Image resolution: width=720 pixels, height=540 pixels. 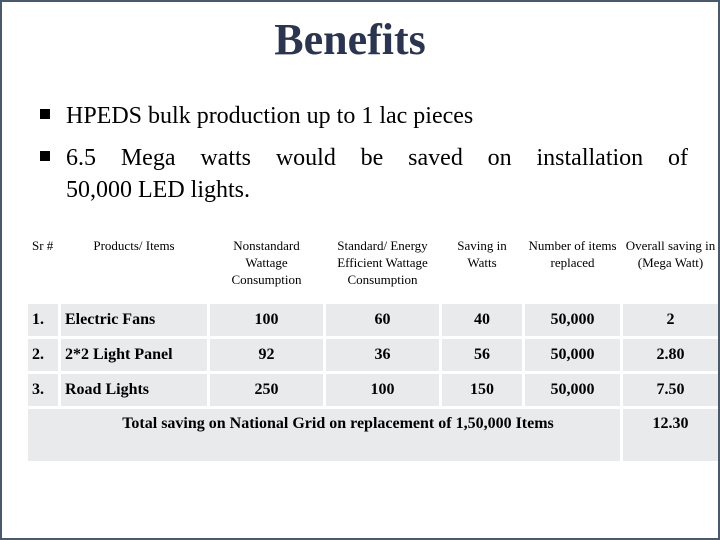 What do you see at coordinates (43, 268) in the screenshot?
I see `column-header: Sr #` at bounding box center [43, 268].